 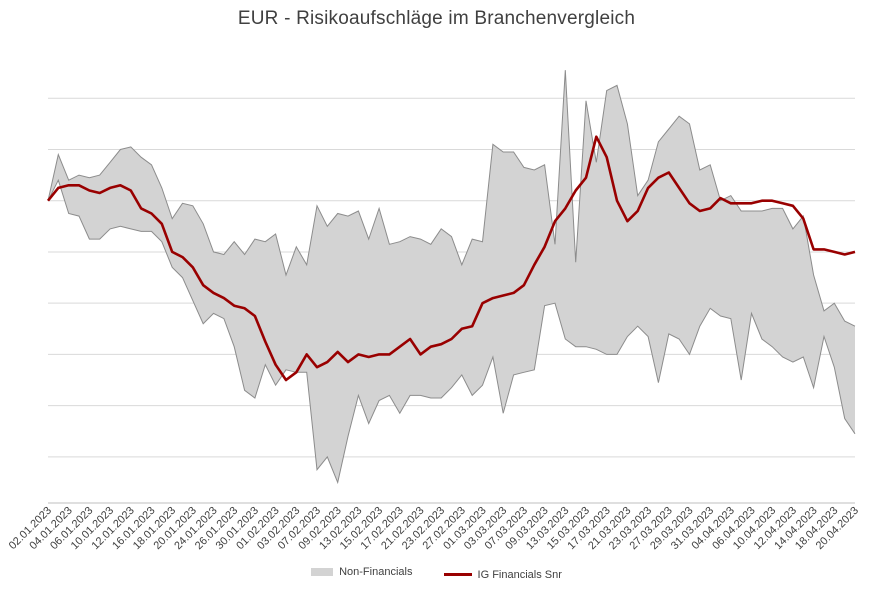 What do you see at coordinates (322, 572) in the screenshot?
I see `legend-swatch-band` at bounding box center [322, 572].